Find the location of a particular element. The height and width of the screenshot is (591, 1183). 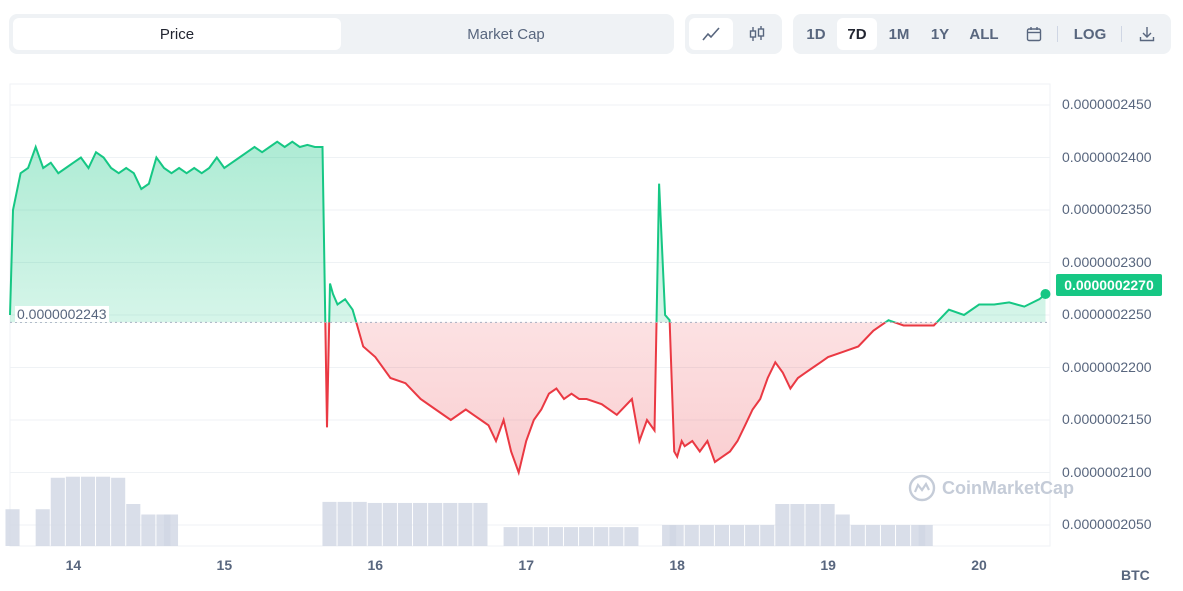

market-cap-tab: Market Cap is located at coordinates (506, 34).